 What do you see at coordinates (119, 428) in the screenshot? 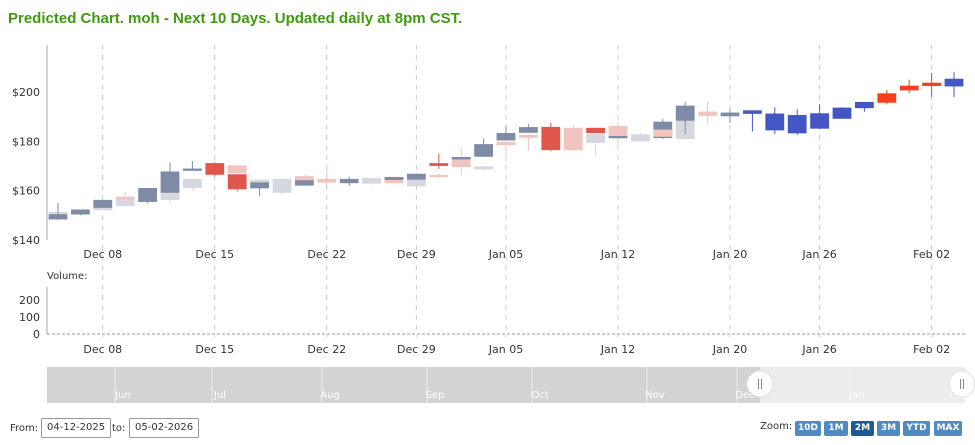
I see `to-label: to:` at bounding box center [119, 428].